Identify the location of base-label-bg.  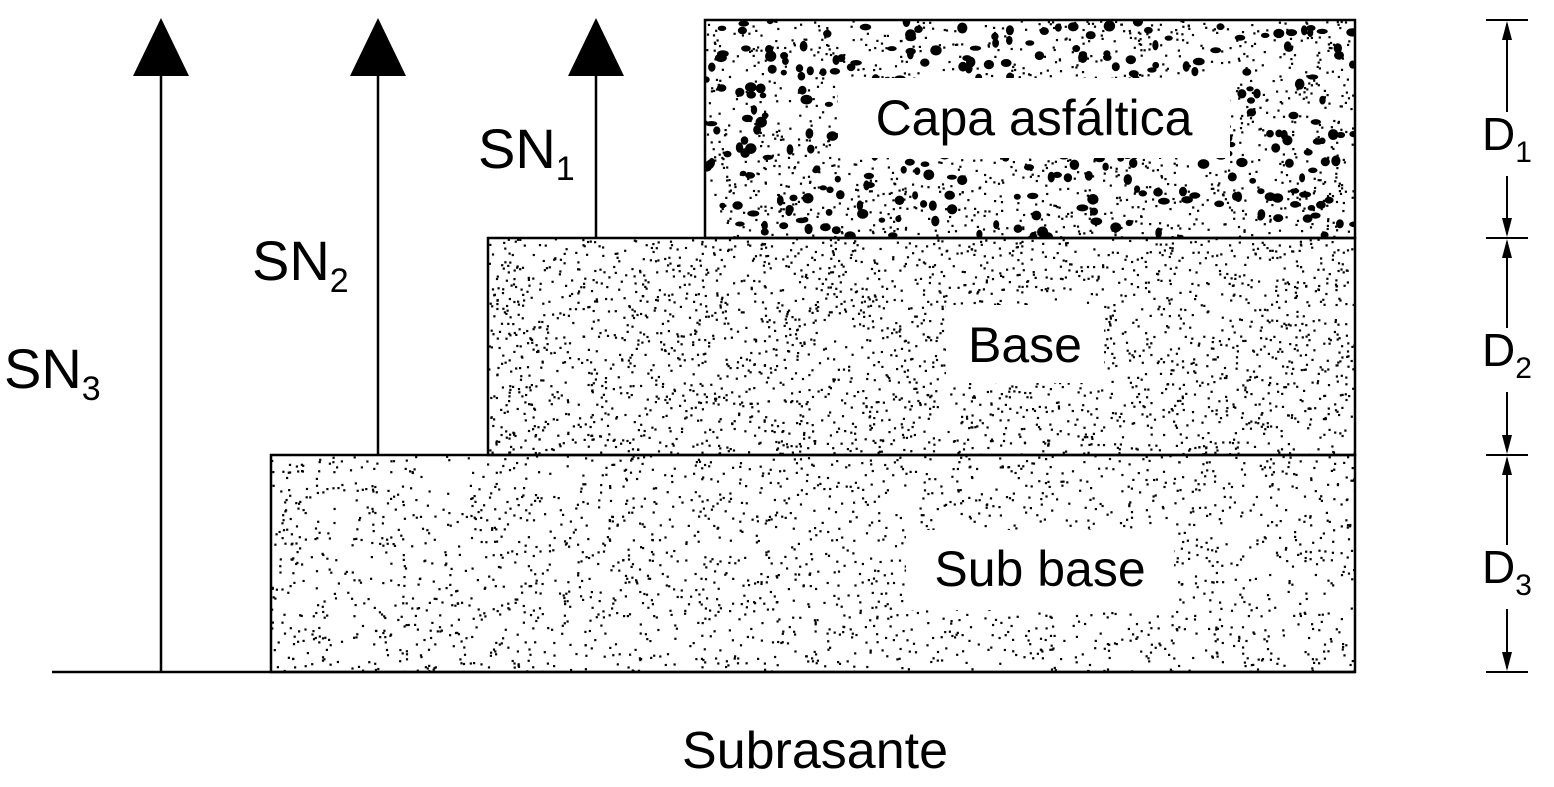
(1025, 344).